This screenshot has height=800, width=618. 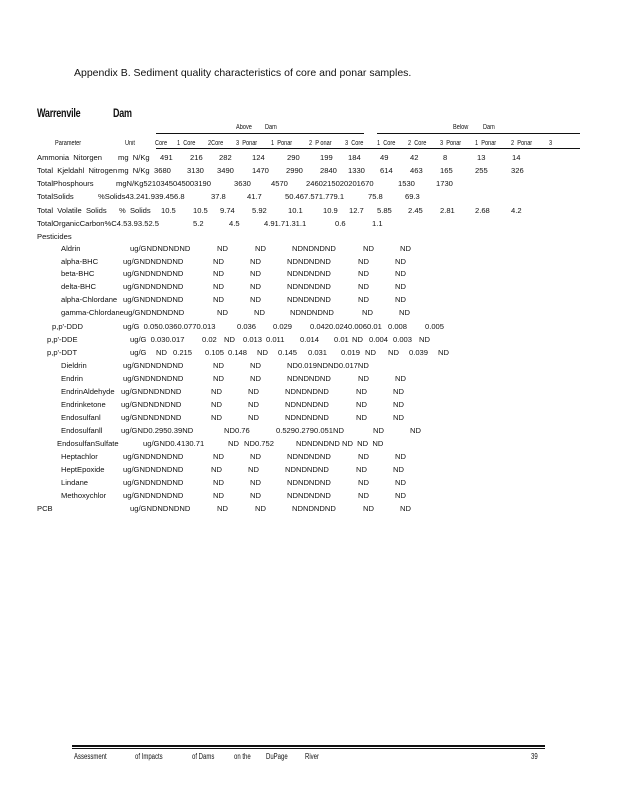 I want to click on column-header: 3 Ponar, so click(x=451, y=143).